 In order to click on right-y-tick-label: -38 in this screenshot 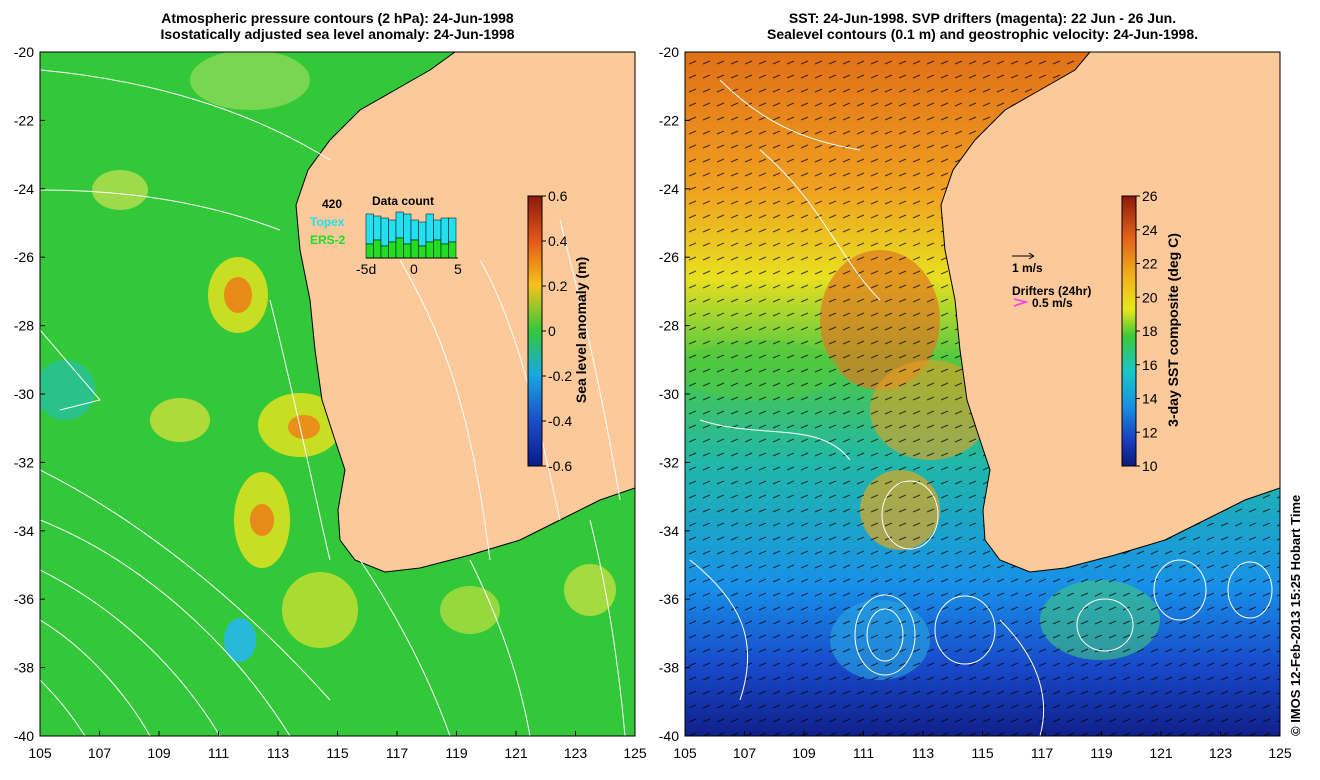, I will do `click(669, 668)`.